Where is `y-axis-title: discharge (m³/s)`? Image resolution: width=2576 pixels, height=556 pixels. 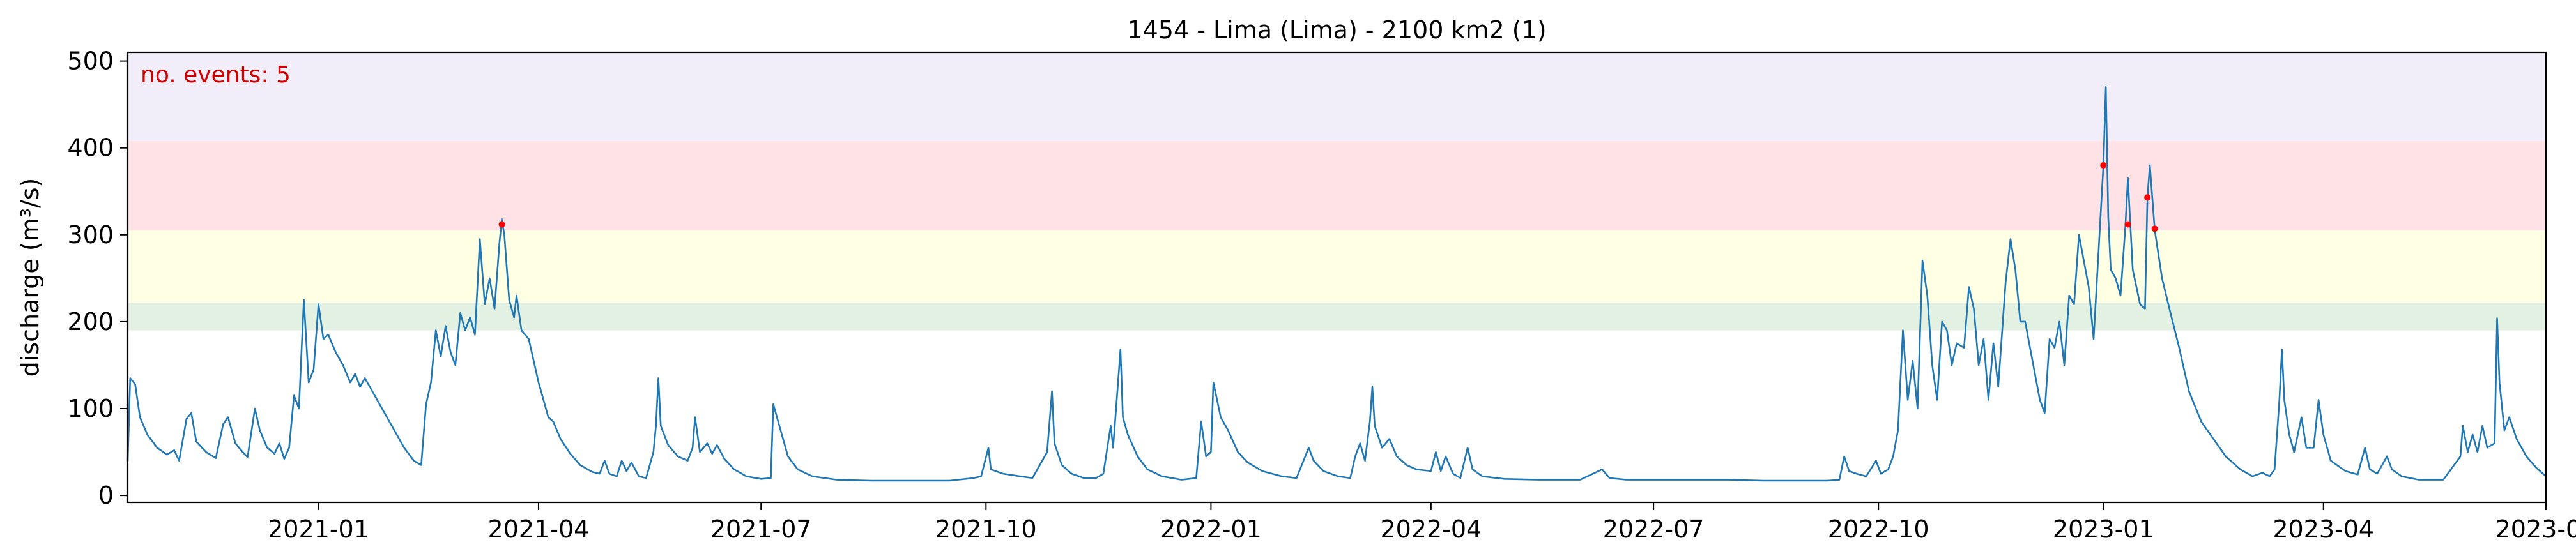
y-axis-title: discharge (m³/s) is located at coordinates (30, 277).